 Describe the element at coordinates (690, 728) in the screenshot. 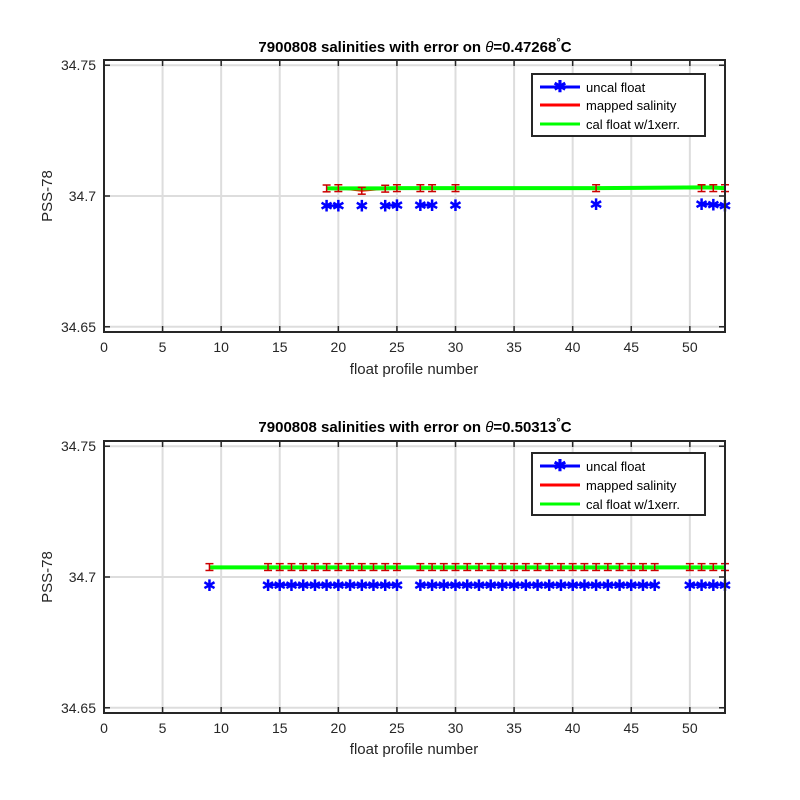

I see `bottom-x-tick-label: 50` at that location.